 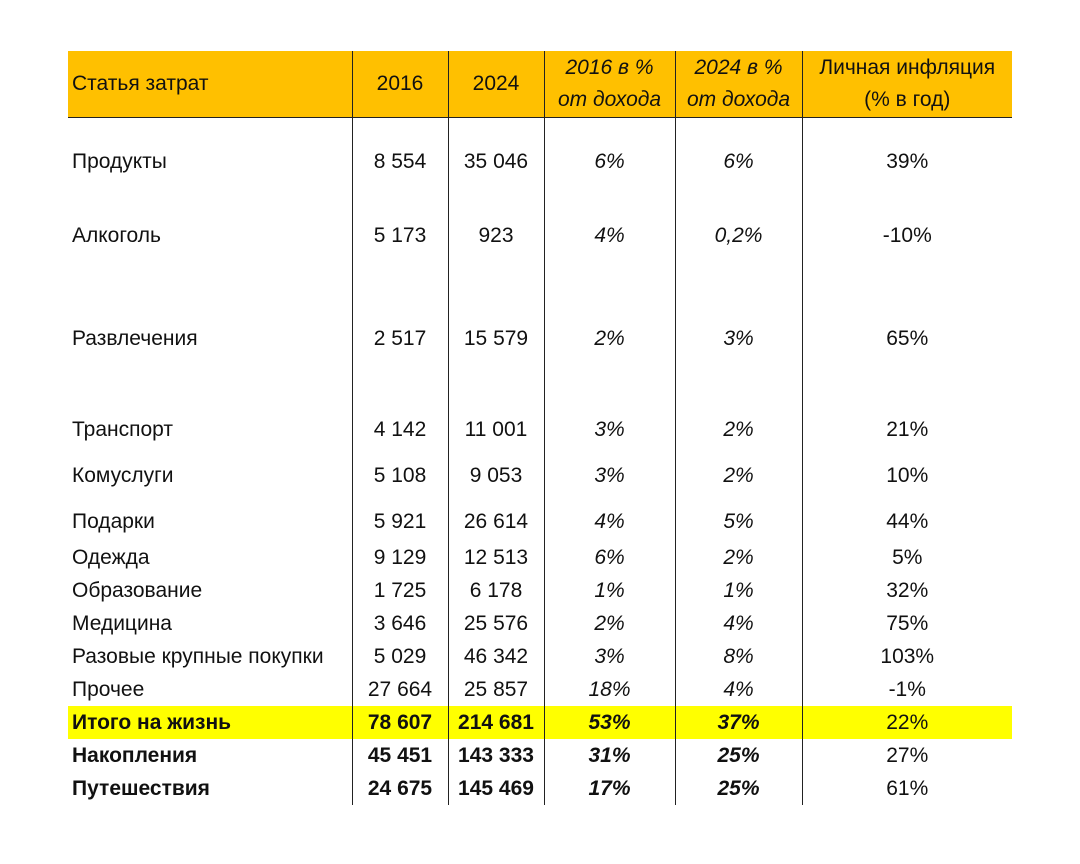 What do you see at coordinates (210, 339) in the screenshot?
I see `row-label: Развлечения` at bounding box center [210, 339].